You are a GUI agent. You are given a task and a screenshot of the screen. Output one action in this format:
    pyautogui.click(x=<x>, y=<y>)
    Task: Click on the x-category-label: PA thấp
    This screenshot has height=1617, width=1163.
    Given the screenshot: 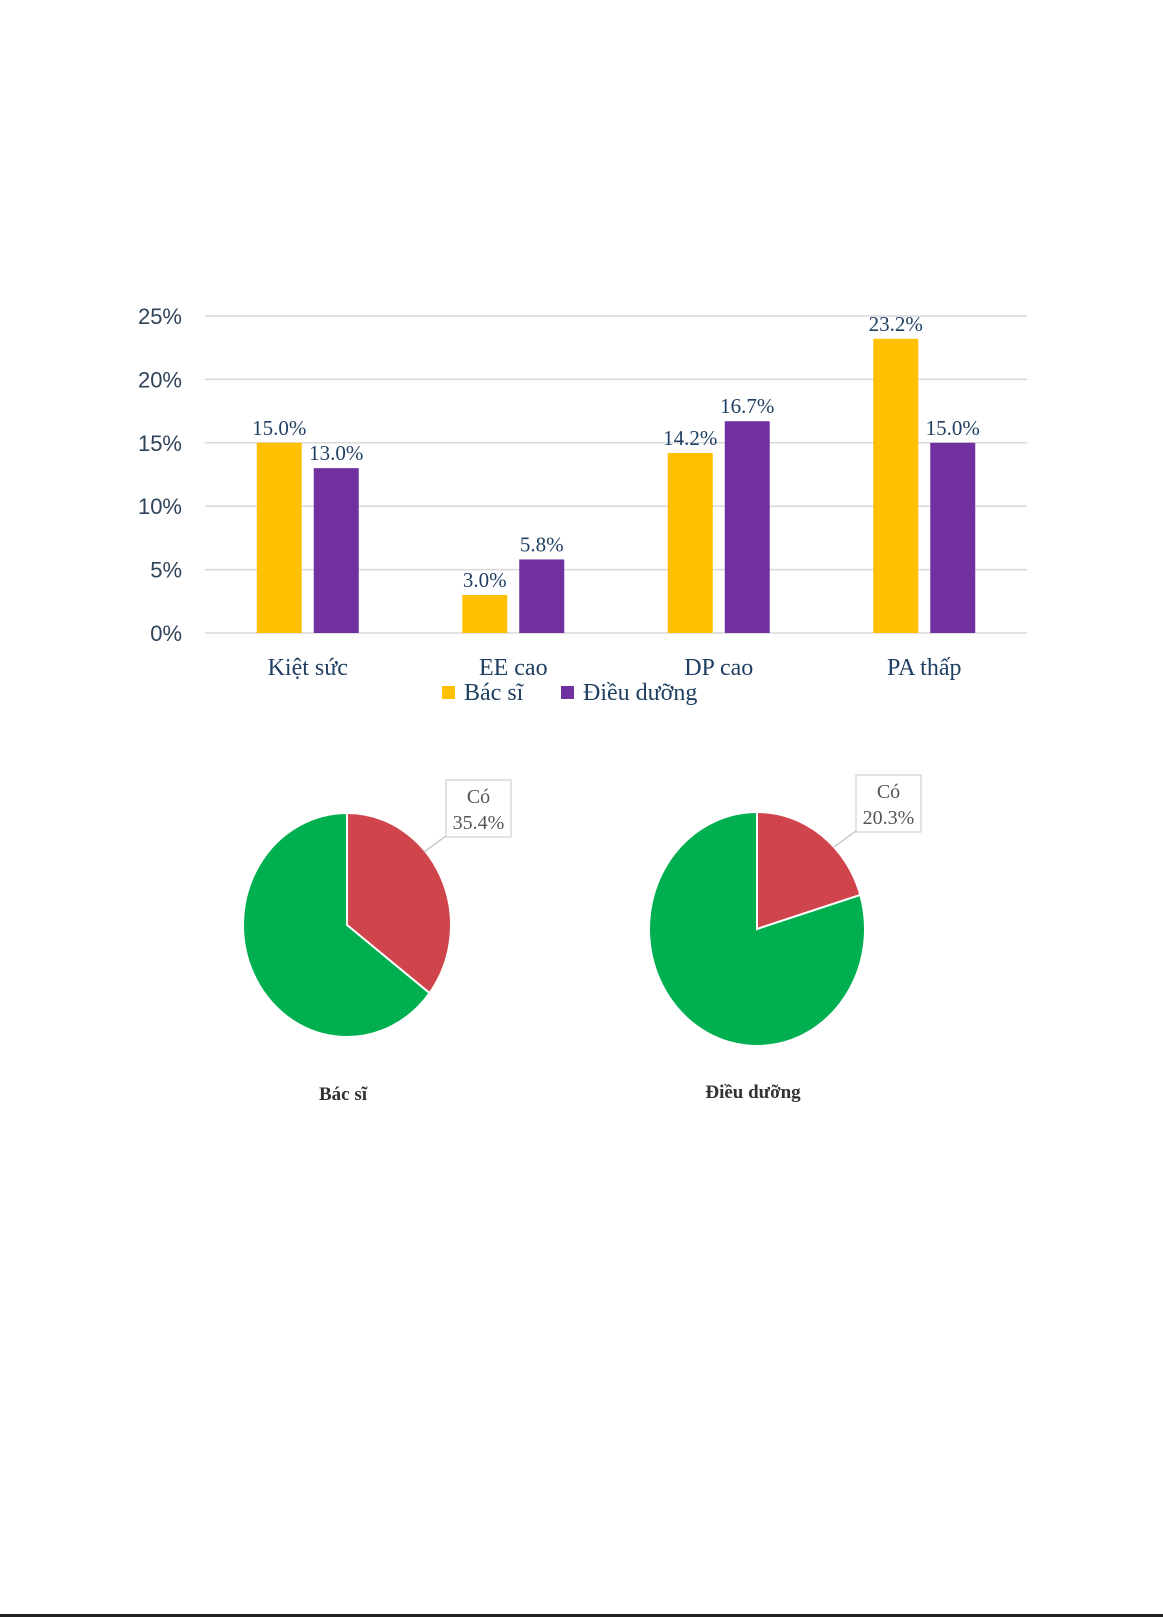 What is the action you would take?
    pyautogui.click(x=924, y=668)
    